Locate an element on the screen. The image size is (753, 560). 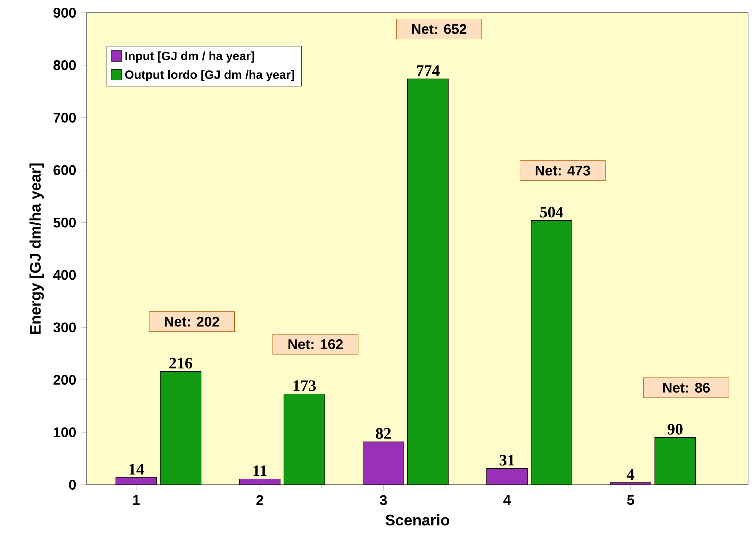
y-tick-label: 500 is located at coordinates (65, 223).